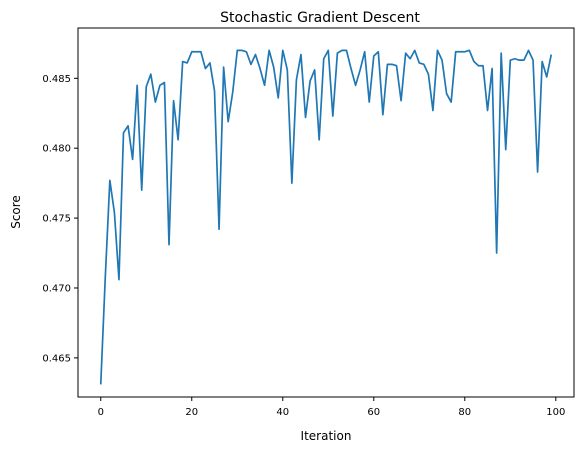  What do you see at coordinates (56, 149) in the screenshot?
I see `y-tick-label: 0.480` at bounding box center [56, 149].